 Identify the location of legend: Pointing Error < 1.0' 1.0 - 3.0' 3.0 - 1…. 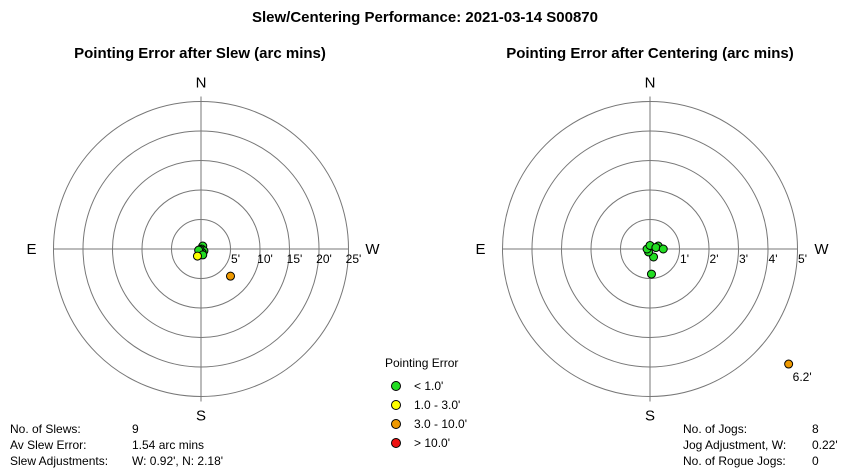
(426, 404).